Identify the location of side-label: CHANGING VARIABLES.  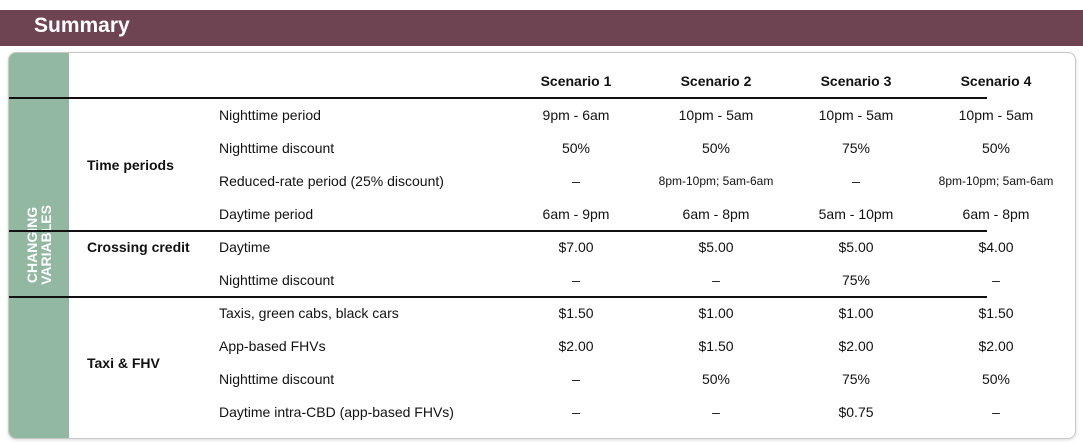
(39, 245).